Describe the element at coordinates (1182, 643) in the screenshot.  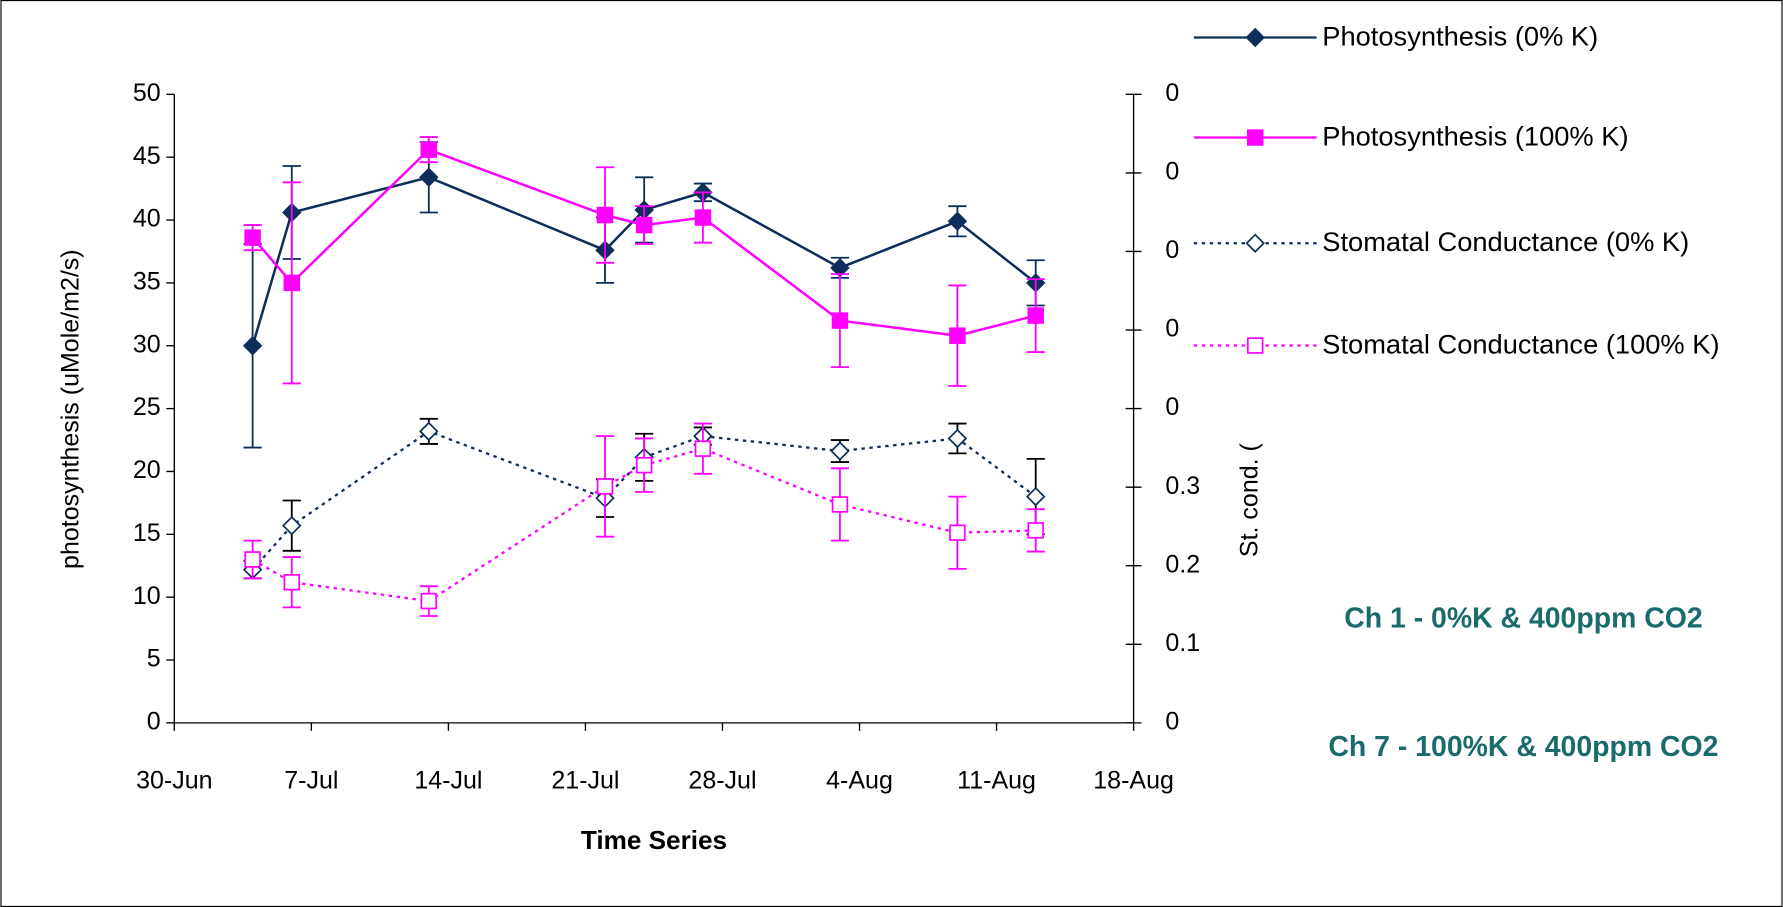
I see `y2-tick-label: 0.1` at that location.